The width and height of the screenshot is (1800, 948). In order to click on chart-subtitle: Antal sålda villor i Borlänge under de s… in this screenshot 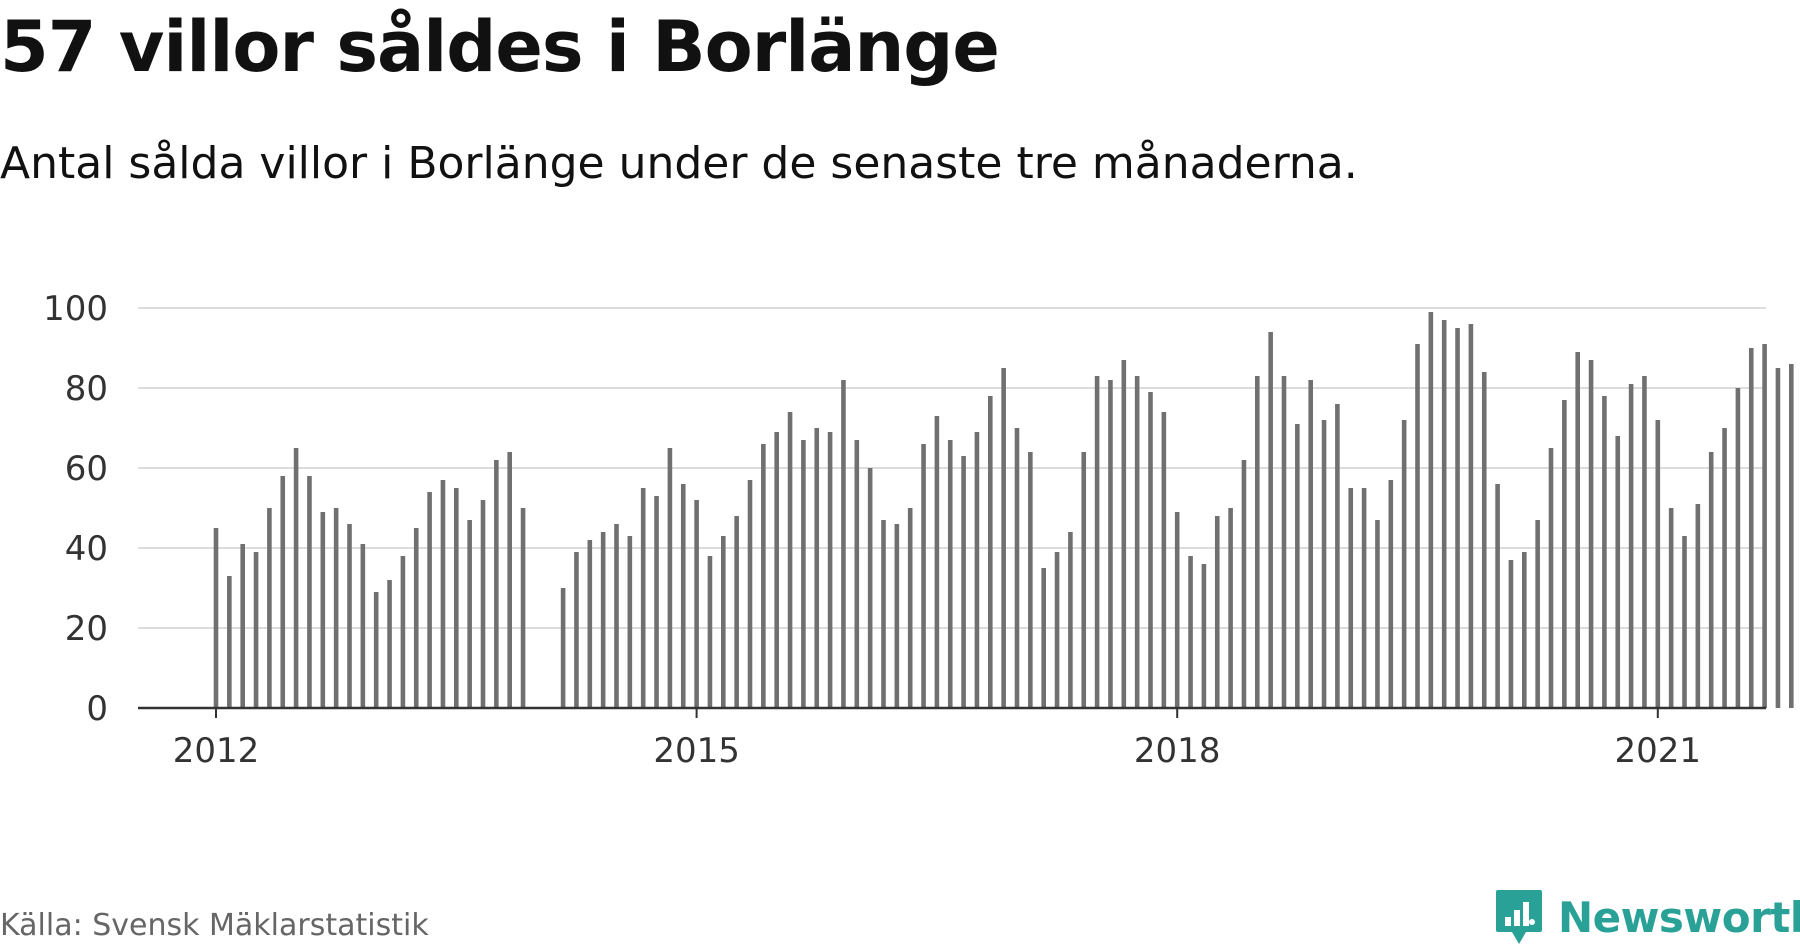, I will do `click(679, 163)`.